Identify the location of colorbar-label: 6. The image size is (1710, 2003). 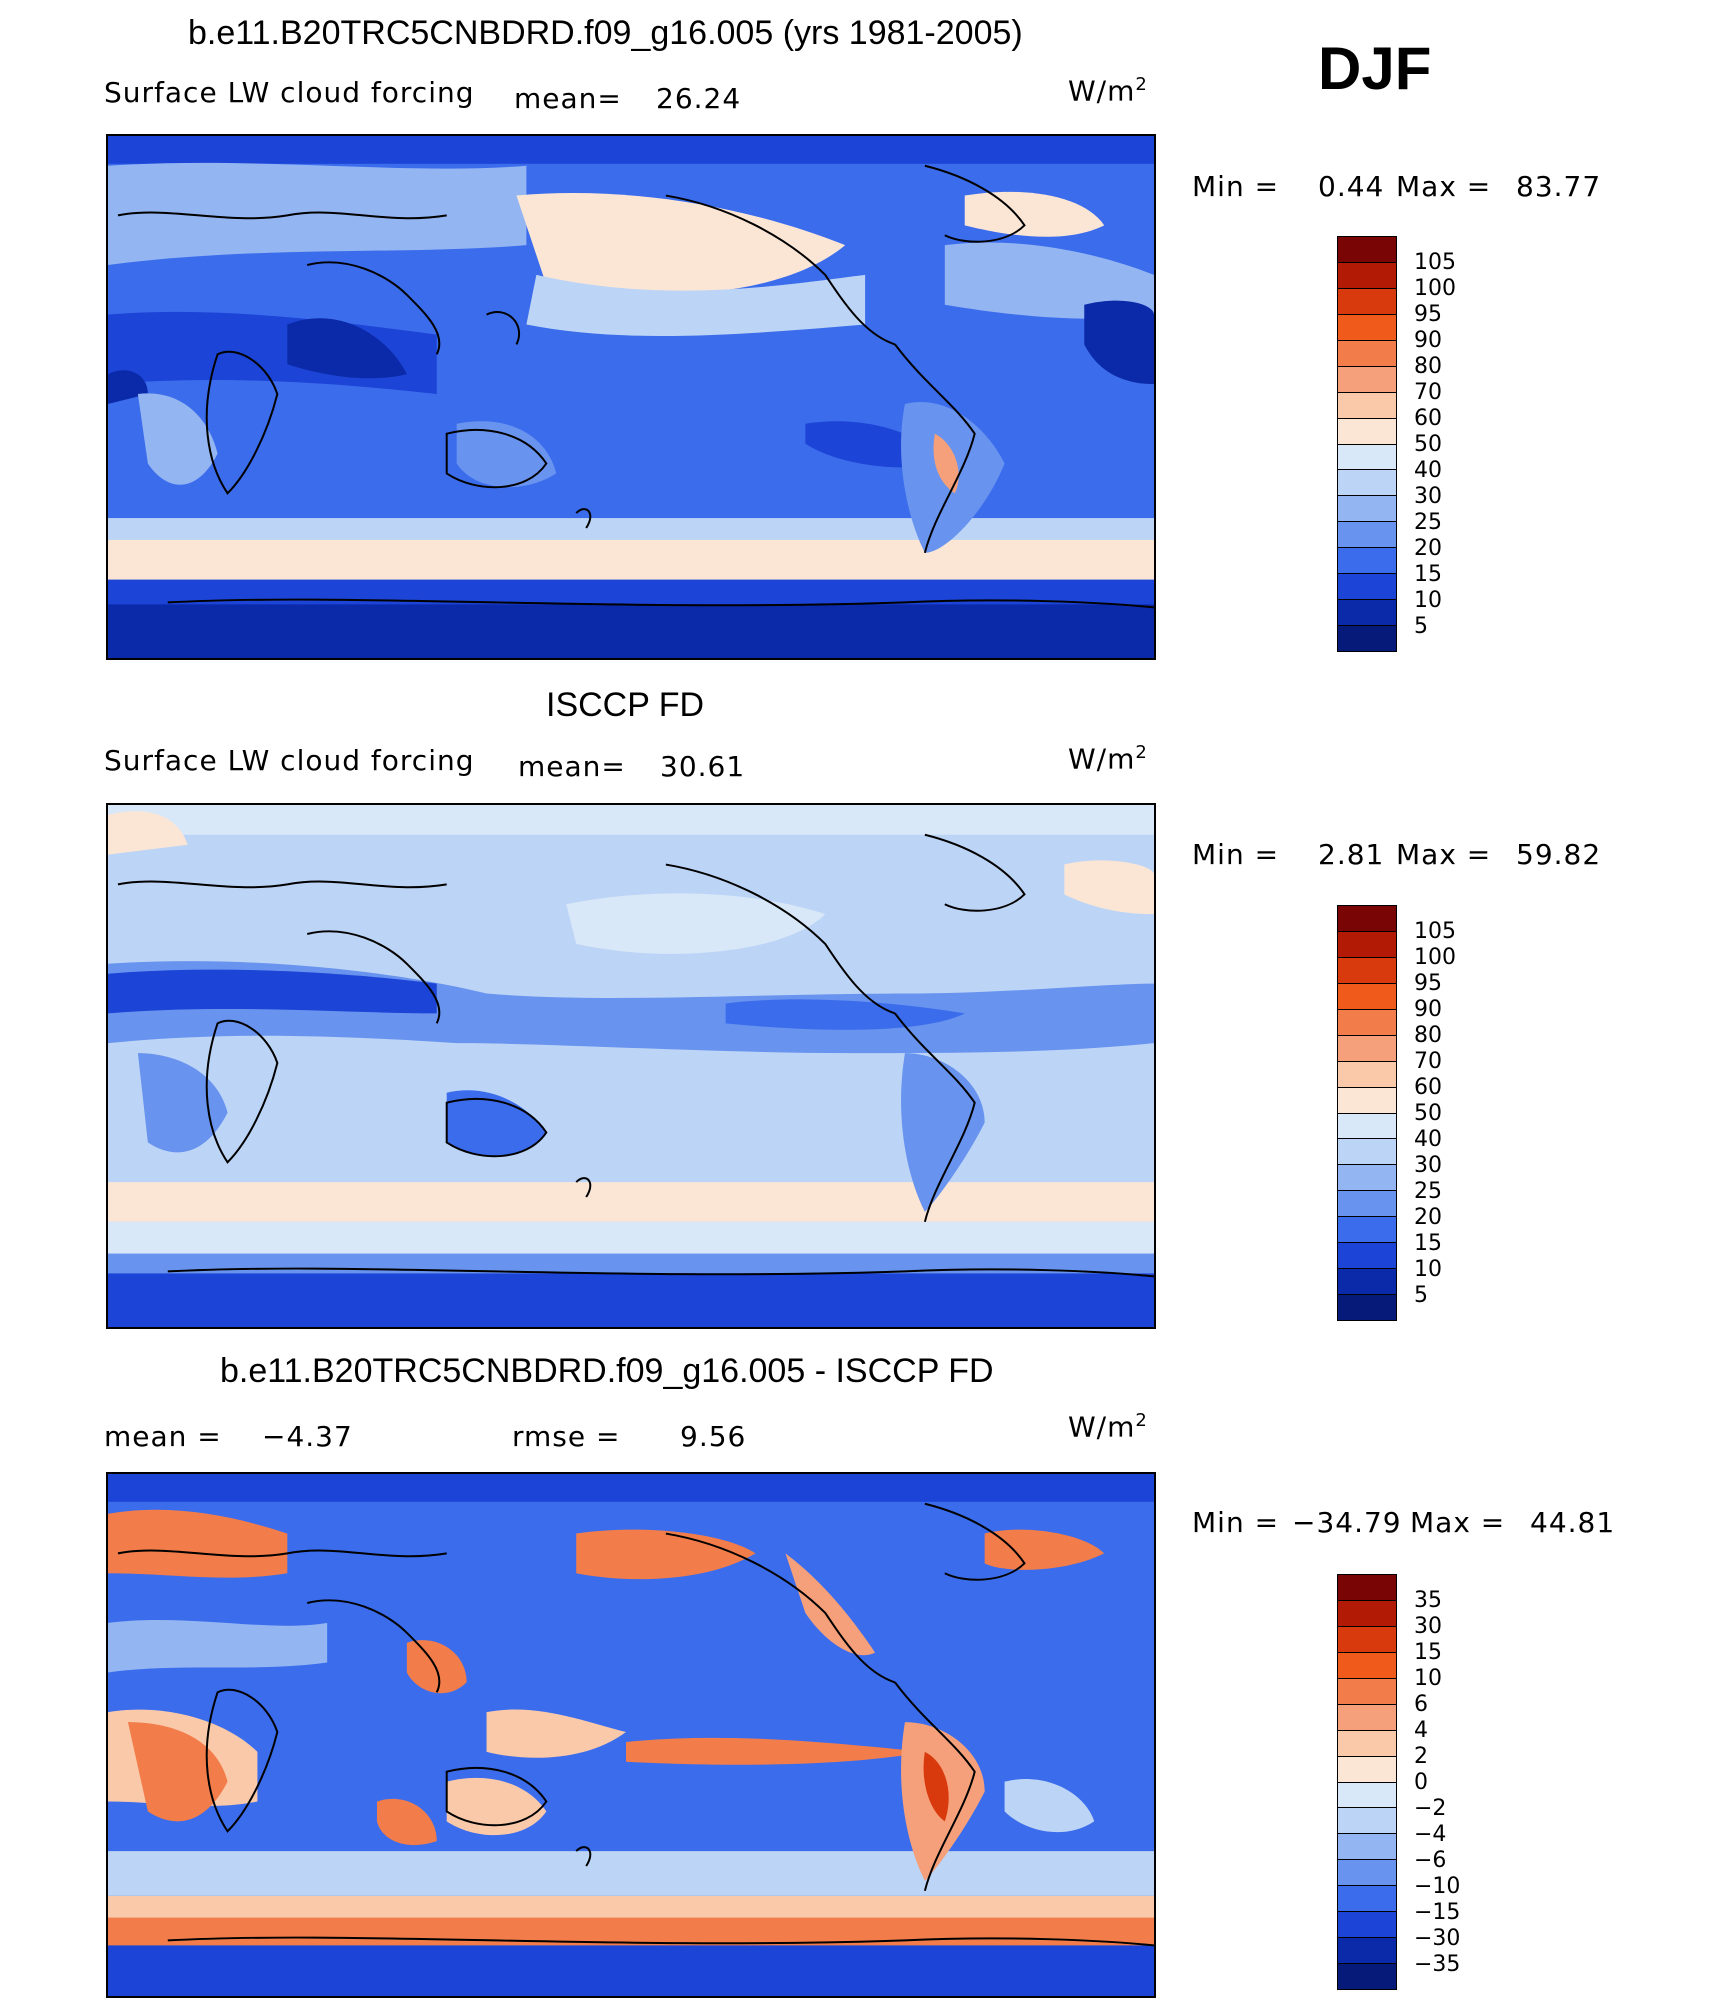
(1421, 1704).